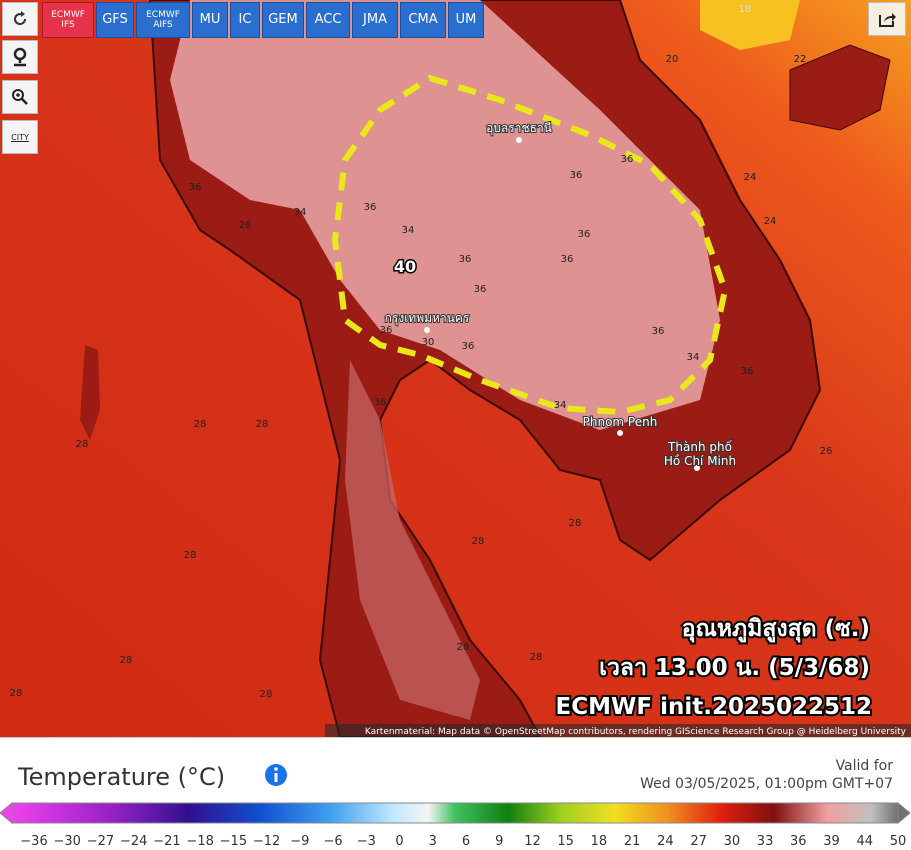  What do you see at coordinates (20, 137) in the screenshot?
I see `city-button: CITY` at bounding box center [20, 137].